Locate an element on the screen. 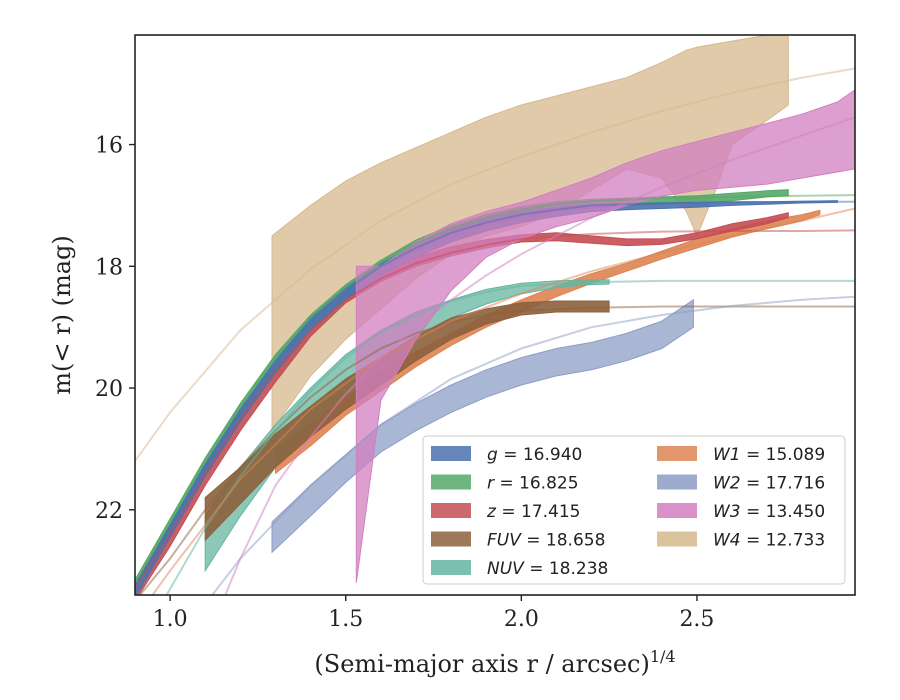 Image resolution: width=900 pixels, height=700 pixels. x-tick-label: 1.5 is located at coordinates (345, 619).